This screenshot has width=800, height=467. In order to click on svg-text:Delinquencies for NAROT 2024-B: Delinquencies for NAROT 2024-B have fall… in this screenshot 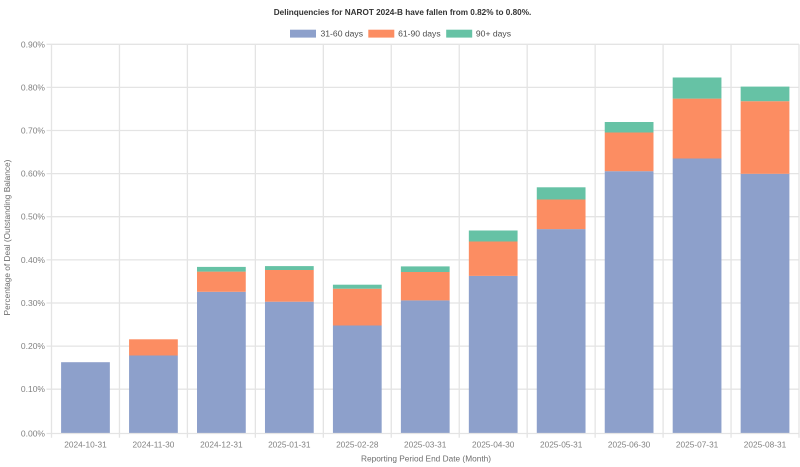, I will do `click(403, 12)`.